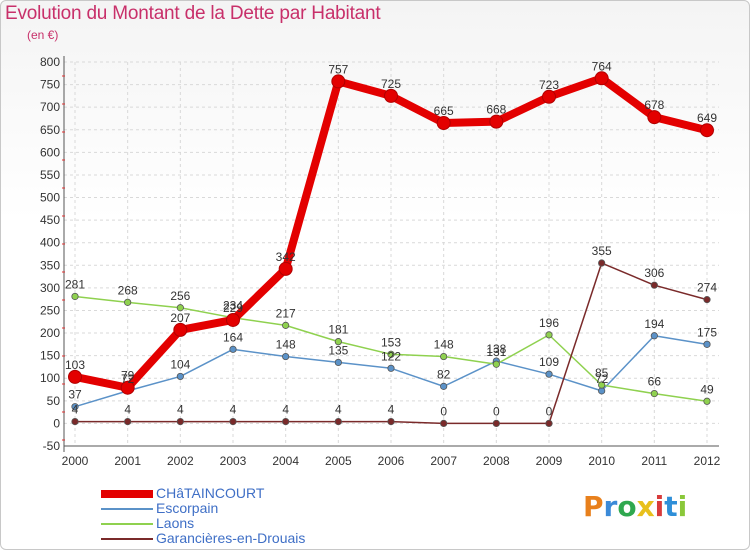  I want to click on data-label: 79, so click(128, 376).